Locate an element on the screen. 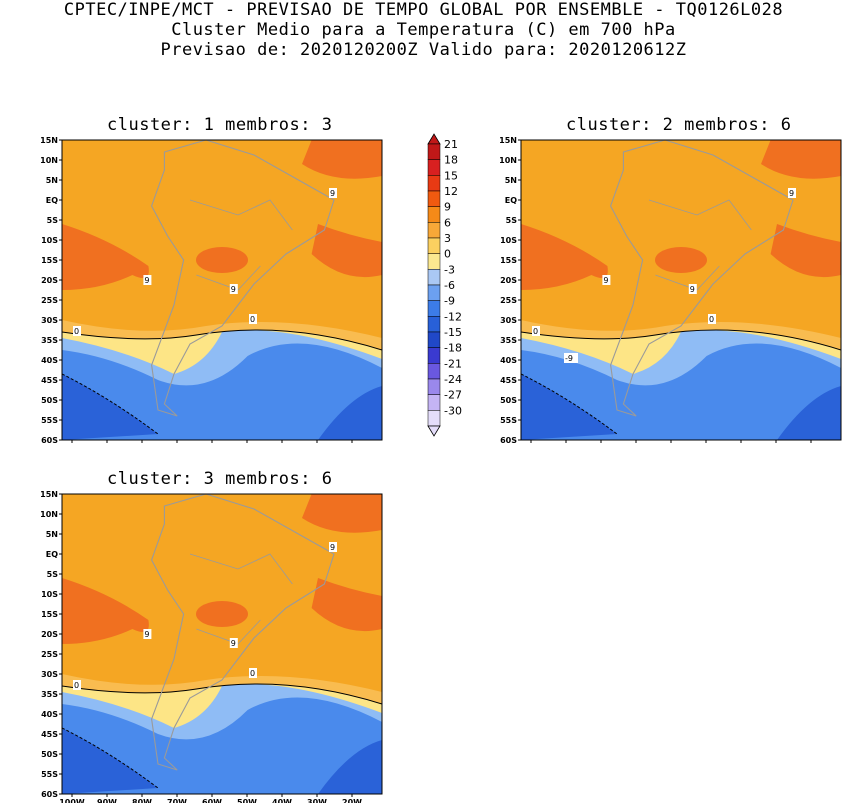 This screenshot has height=803, width=847. contour-label: -9 is located at coordinates (569, 358).